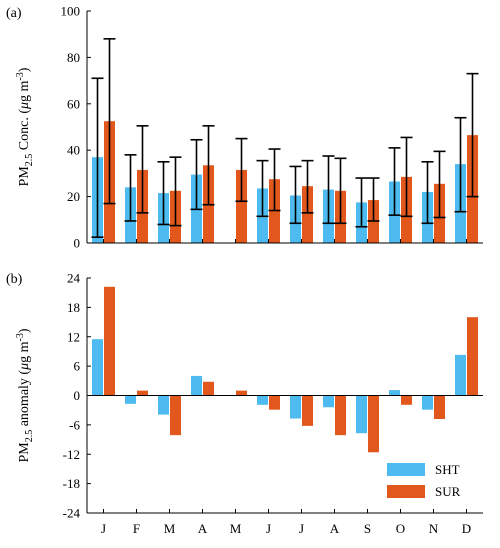 Image resolution: width=500 pixels, height=548 pixels. What do you see at coordinates (367, 528) in the screenshot?
I see `x-tick-label-9: S` at bounding box center [367, 528].